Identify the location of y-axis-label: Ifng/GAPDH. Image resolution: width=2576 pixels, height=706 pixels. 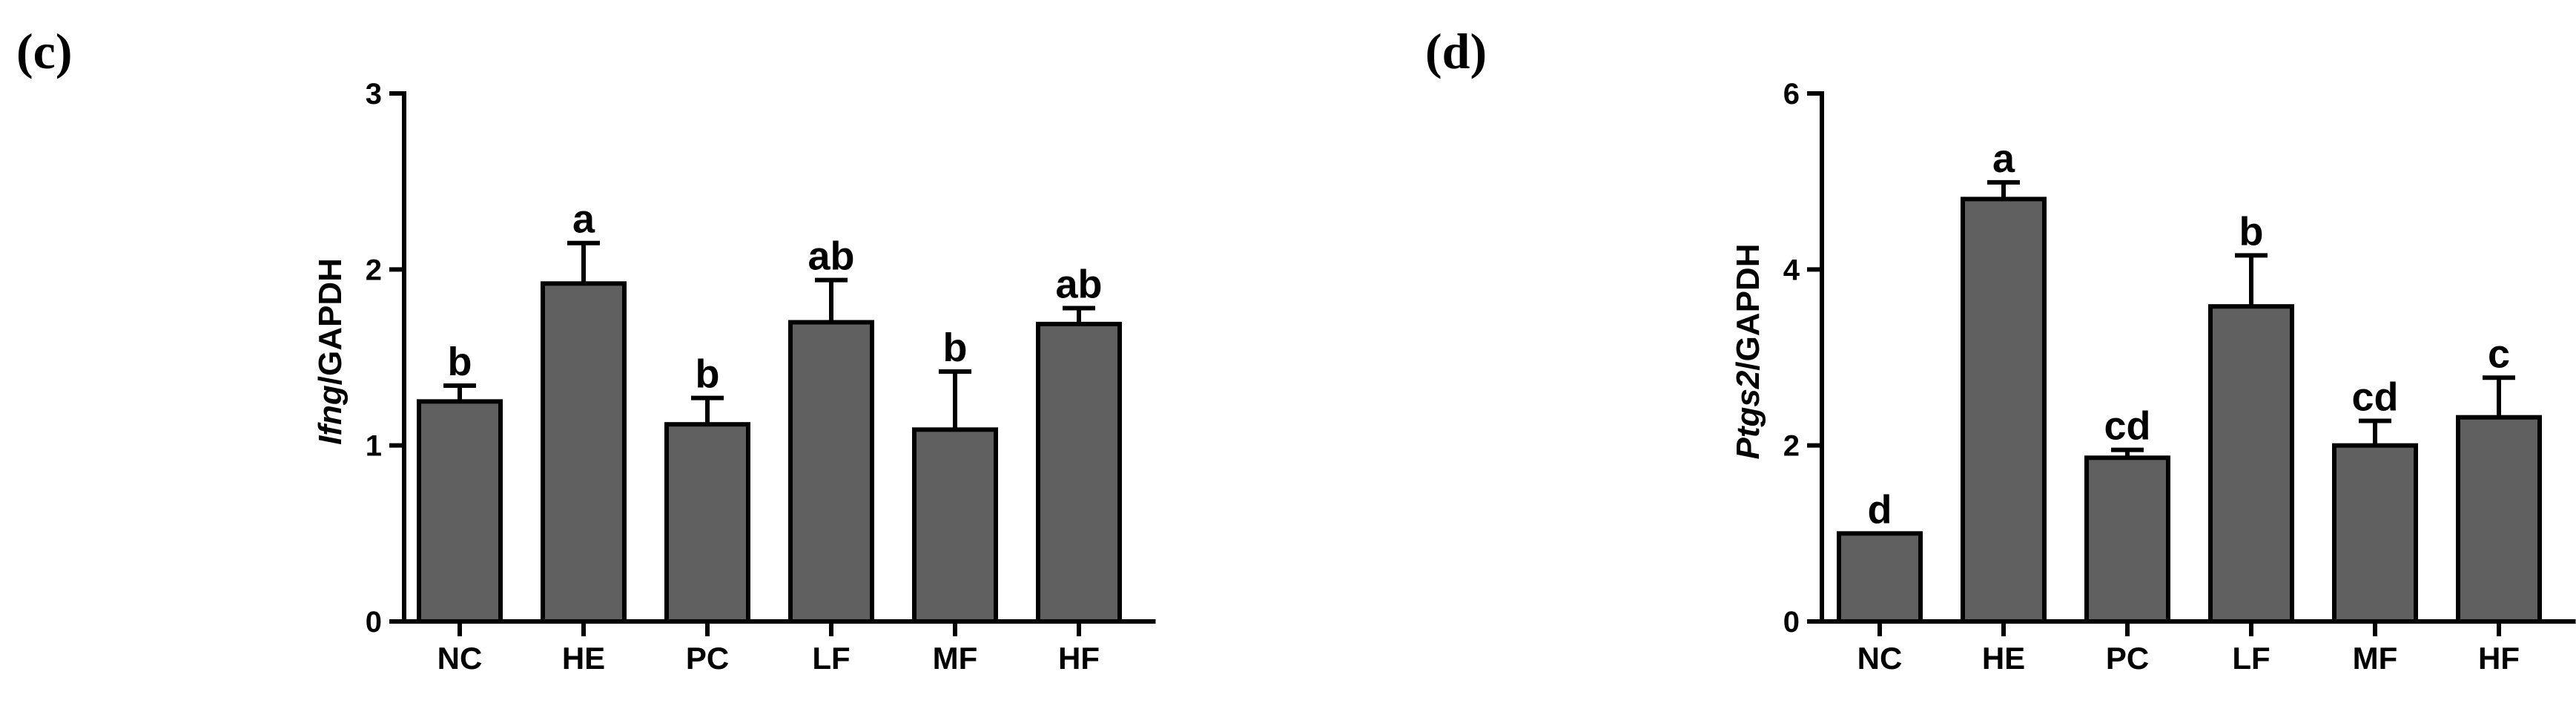
(330, 351).